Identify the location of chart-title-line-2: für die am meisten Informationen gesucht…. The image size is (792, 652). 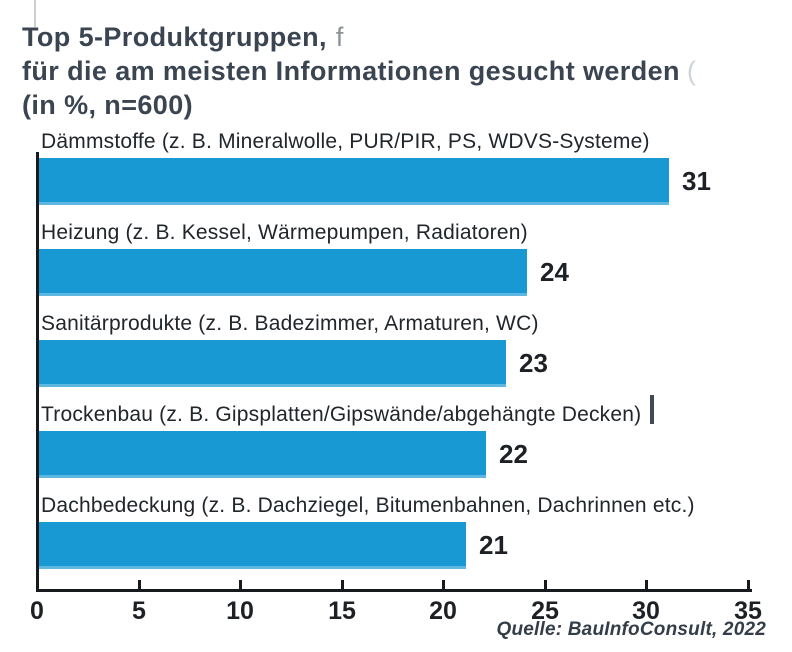
(359, 71).